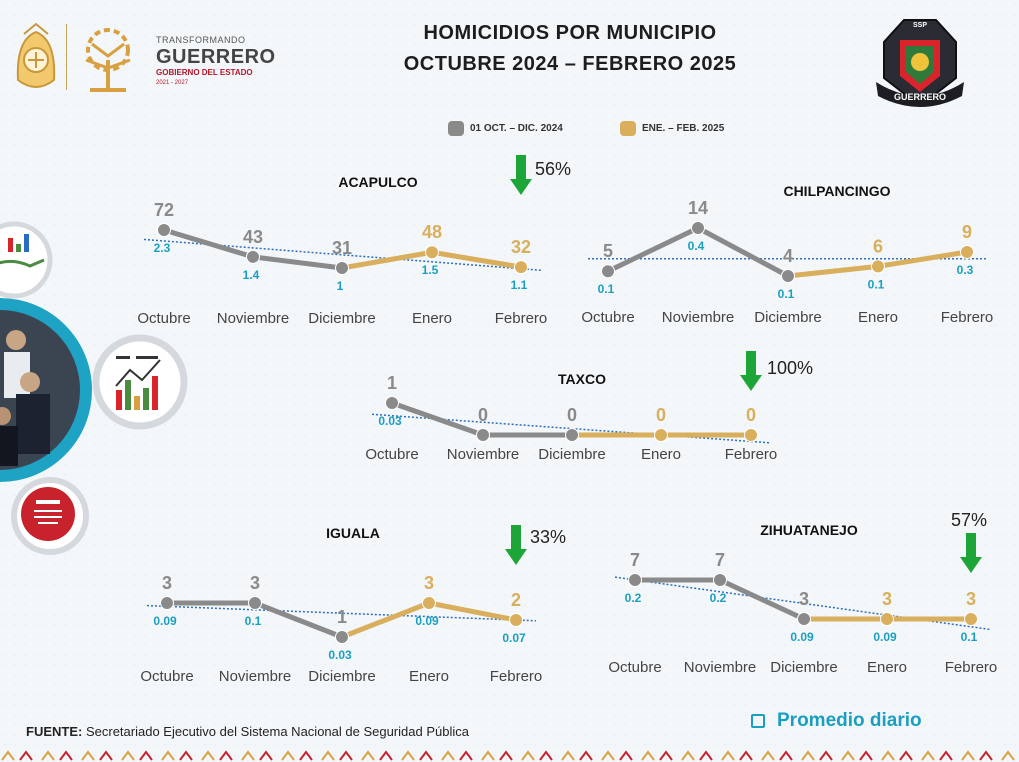 The height and width of the screenshot is (762, 1019). Describe the element at coordinates (790, 368) in the screenshot. I see `taxco-change-percent: 100%` at that location.